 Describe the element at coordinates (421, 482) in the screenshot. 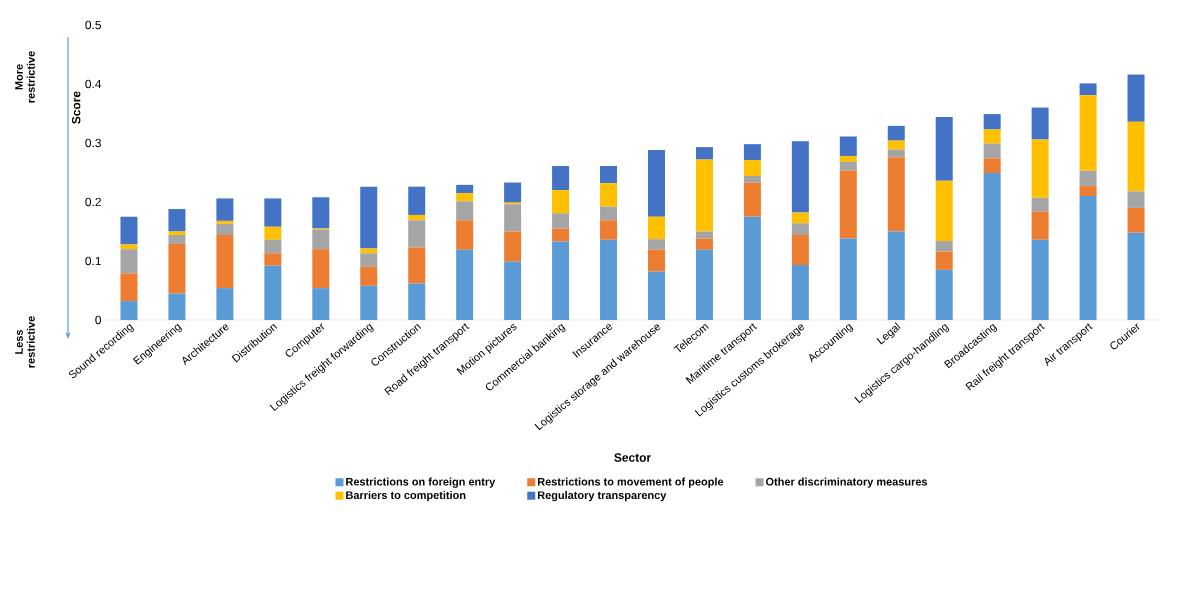

I see `legend-label: Restrictions on foreign entry` at that location.